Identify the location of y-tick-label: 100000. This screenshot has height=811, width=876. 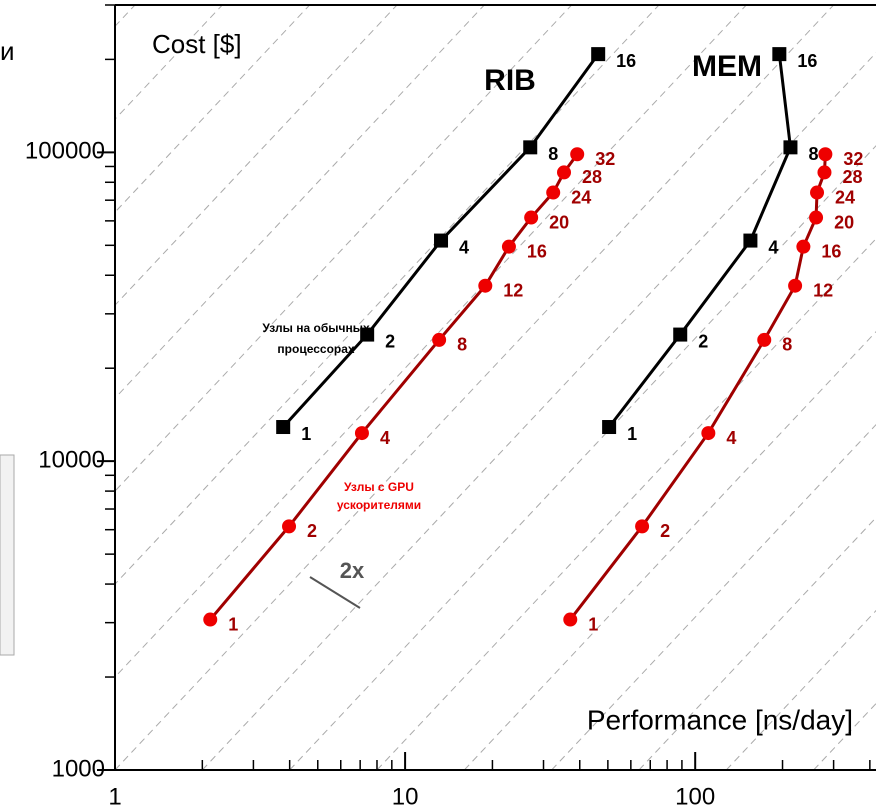
(65, 151).